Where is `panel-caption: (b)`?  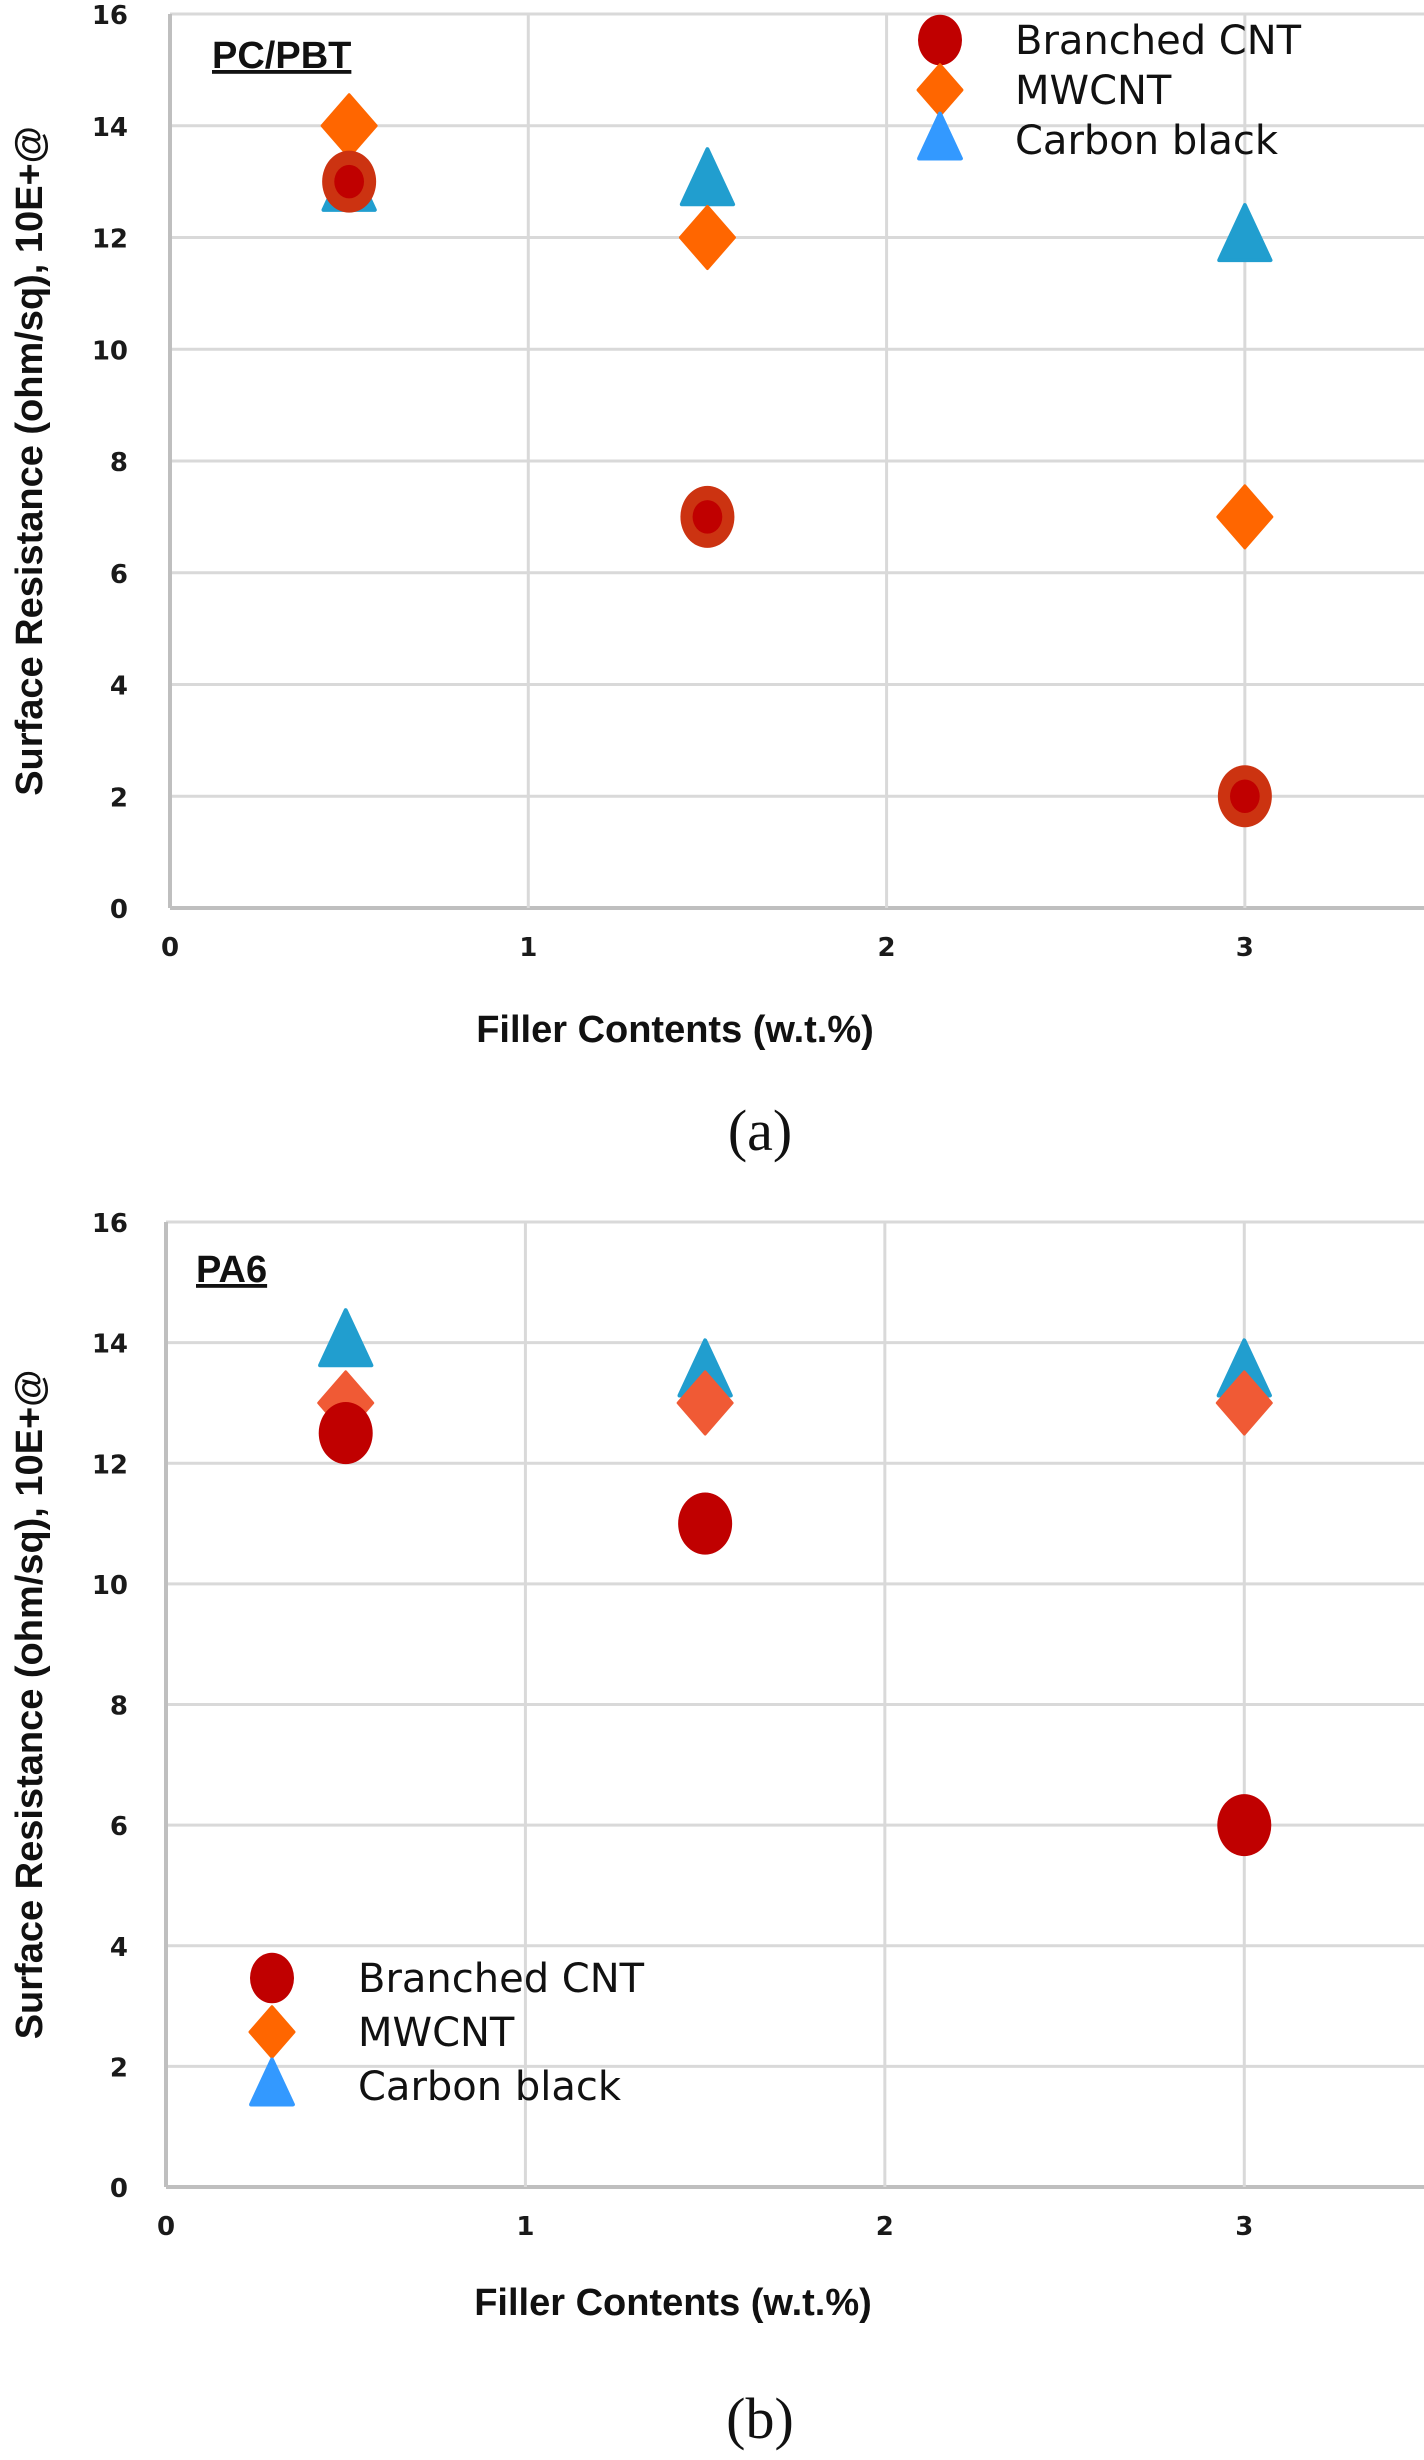
panel-caption: (b) is located at coordinates (760, 2418).